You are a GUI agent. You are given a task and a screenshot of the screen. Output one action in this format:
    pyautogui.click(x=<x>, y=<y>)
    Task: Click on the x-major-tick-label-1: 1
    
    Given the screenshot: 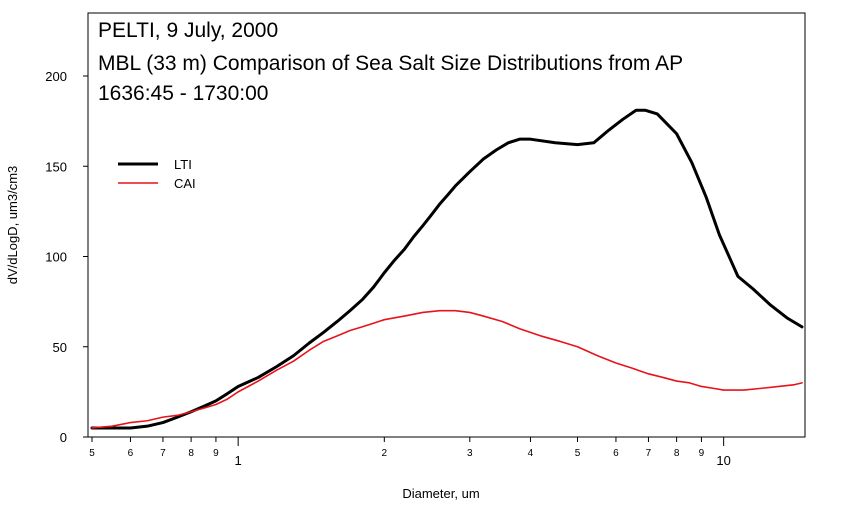 What is the action you would take?
    pyautogui.click(x=238, y=460)
    